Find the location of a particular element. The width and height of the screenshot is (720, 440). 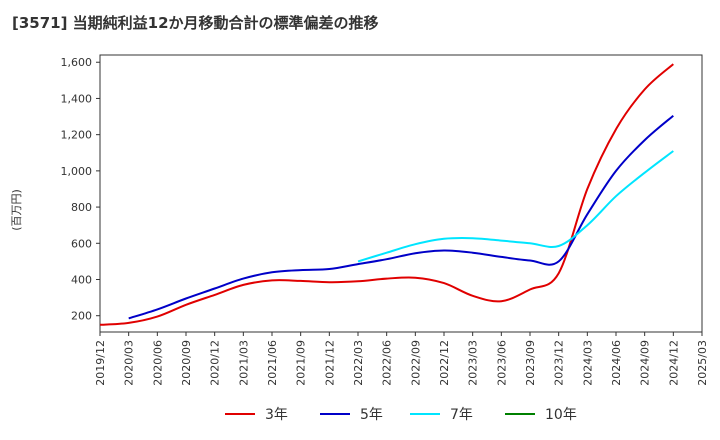

x-tick-label: 2019/12 is located at coordinates (100, 363).